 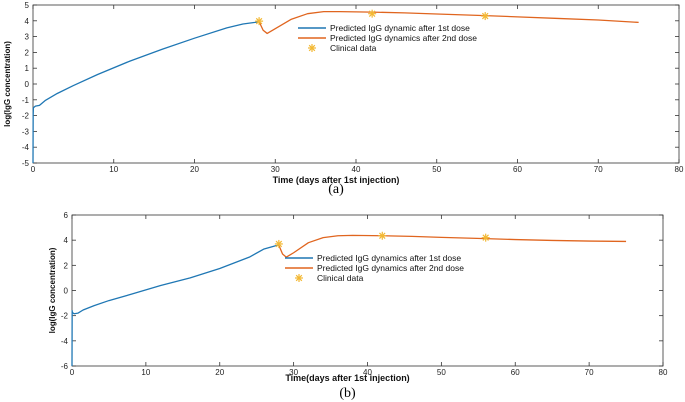 What do you see at coordinates (26, 131) in the screenshot?
I see `y-tick-label: -3` at bounding box center [26, 131].